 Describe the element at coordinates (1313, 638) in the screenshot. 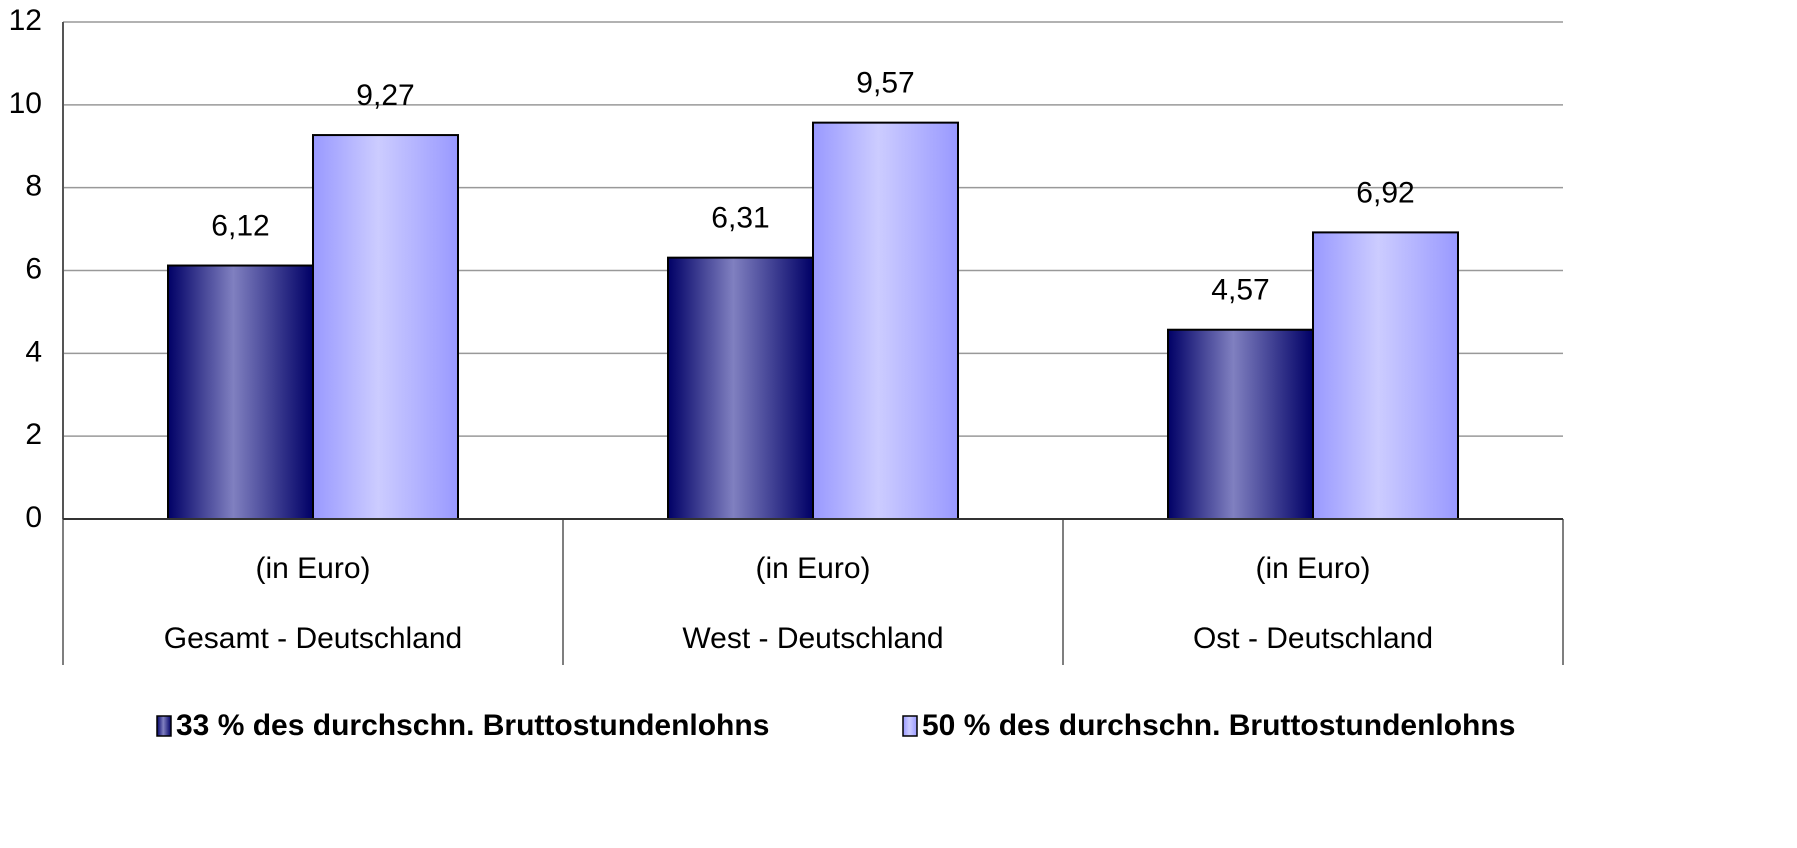

I see `x-tick-label: Ost - Deutschland` at that location.